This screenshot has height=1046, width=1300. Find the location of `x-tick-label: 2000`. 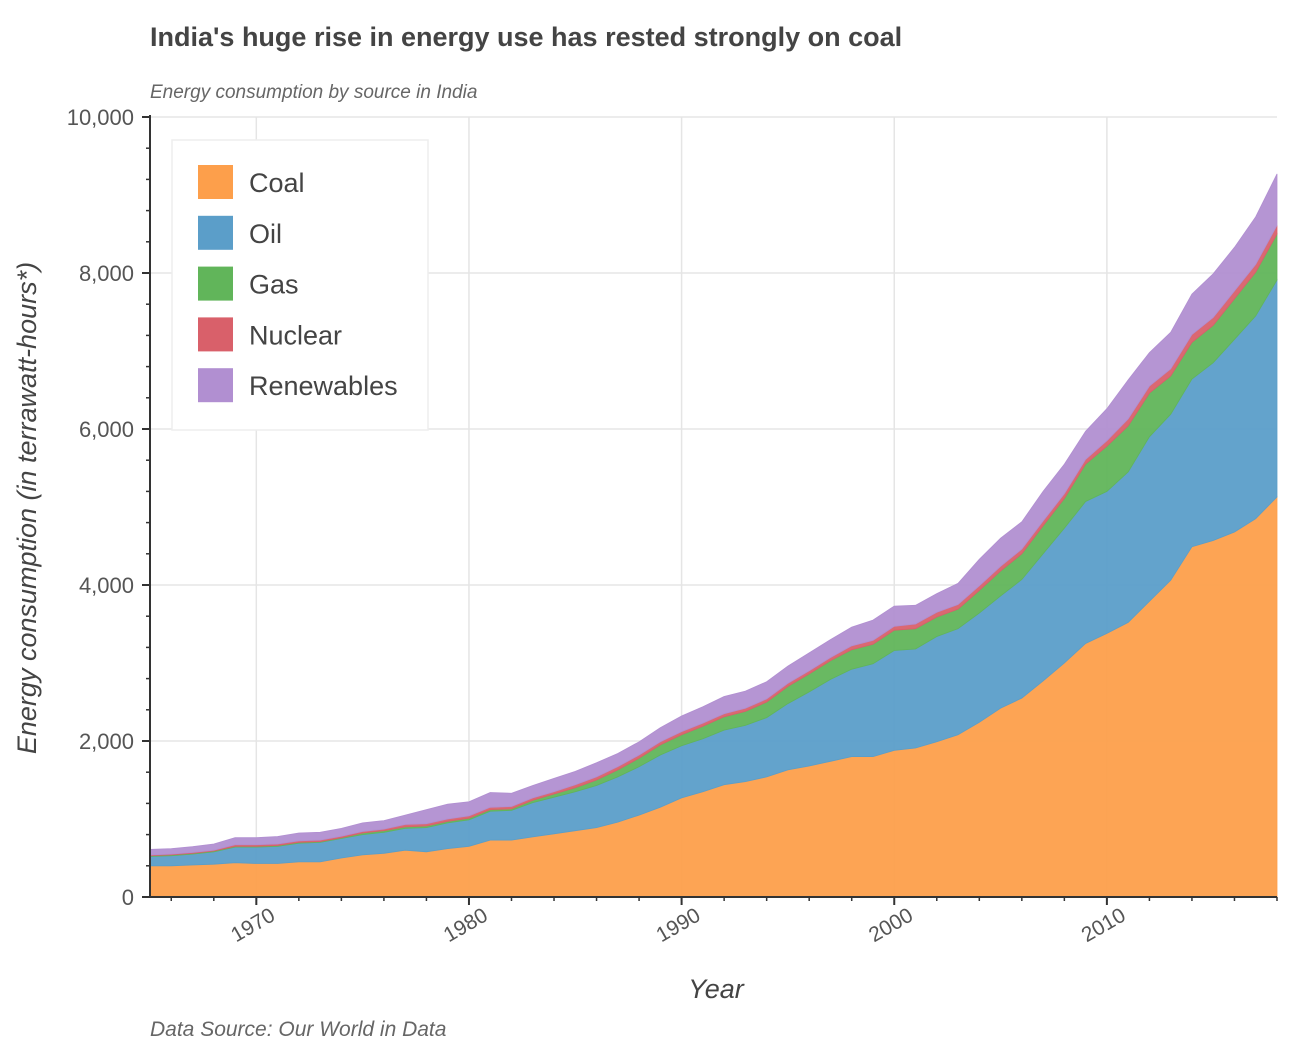

x-tick-label: 2000 is located at coordinates (891, 925).